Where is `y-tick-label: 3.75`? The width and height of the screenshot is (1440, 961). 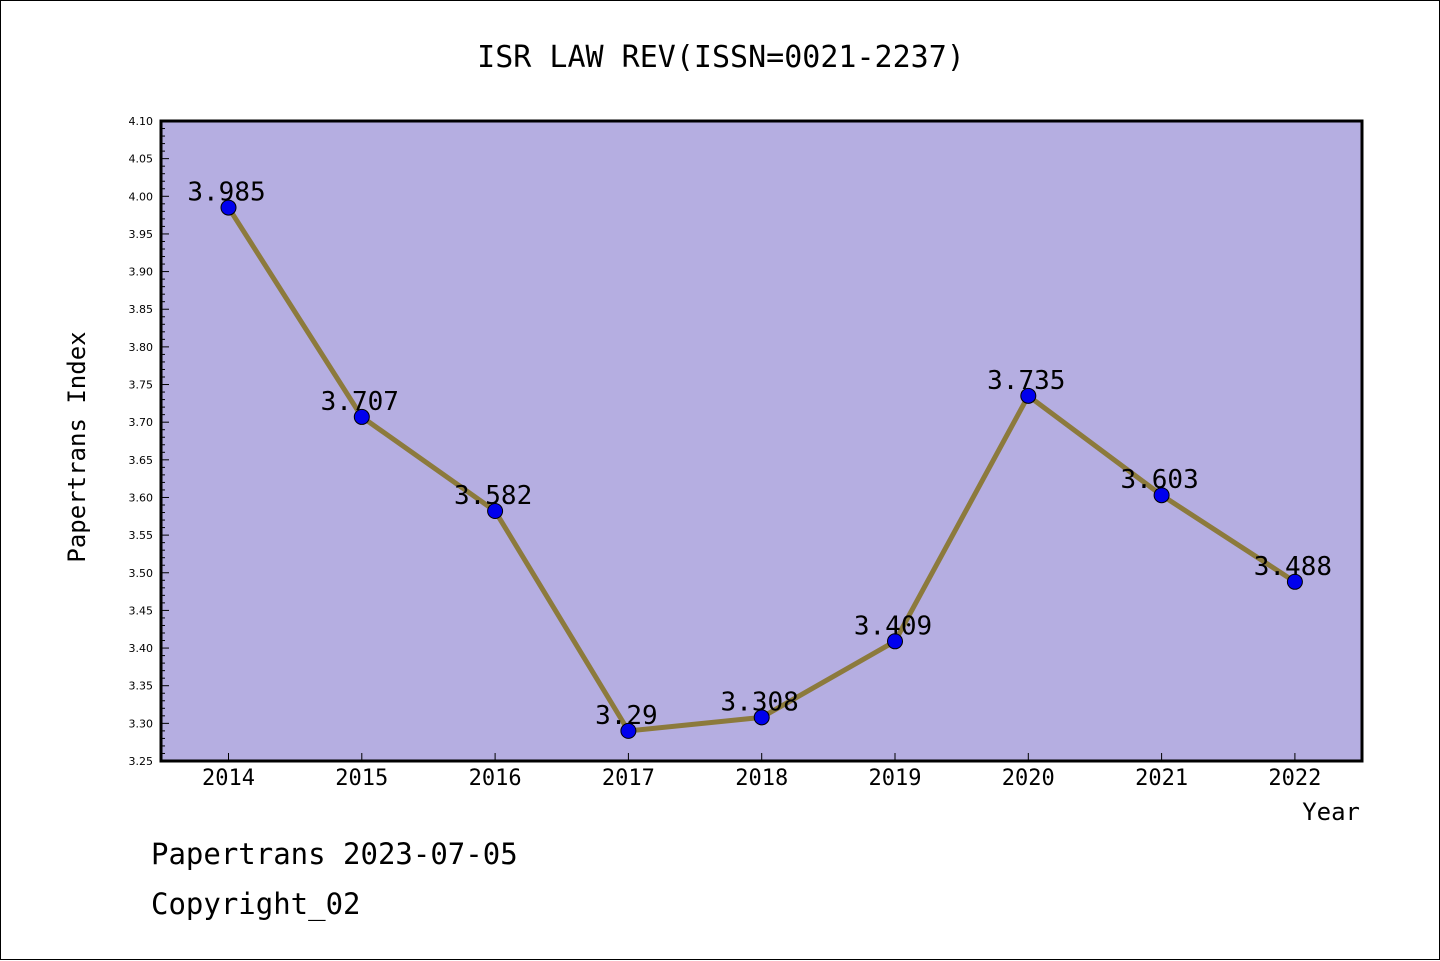 y-tick-label: 3.75 is located at coordinates (141, 385).